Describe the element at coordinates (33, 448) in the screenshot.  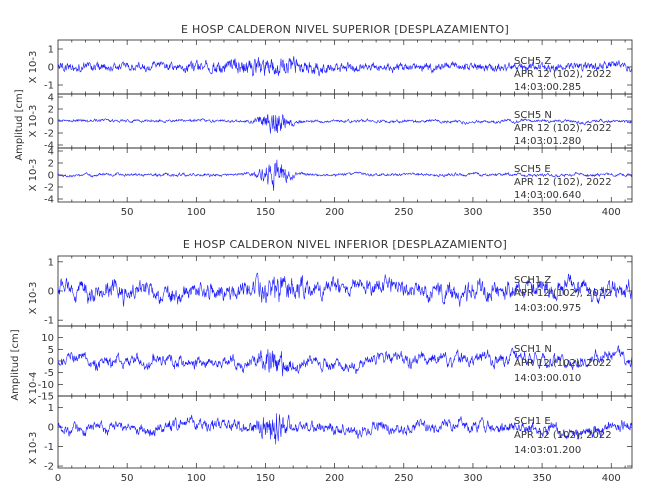
I see `panel-sch1-e-scale-label: X 10-3` at that location.